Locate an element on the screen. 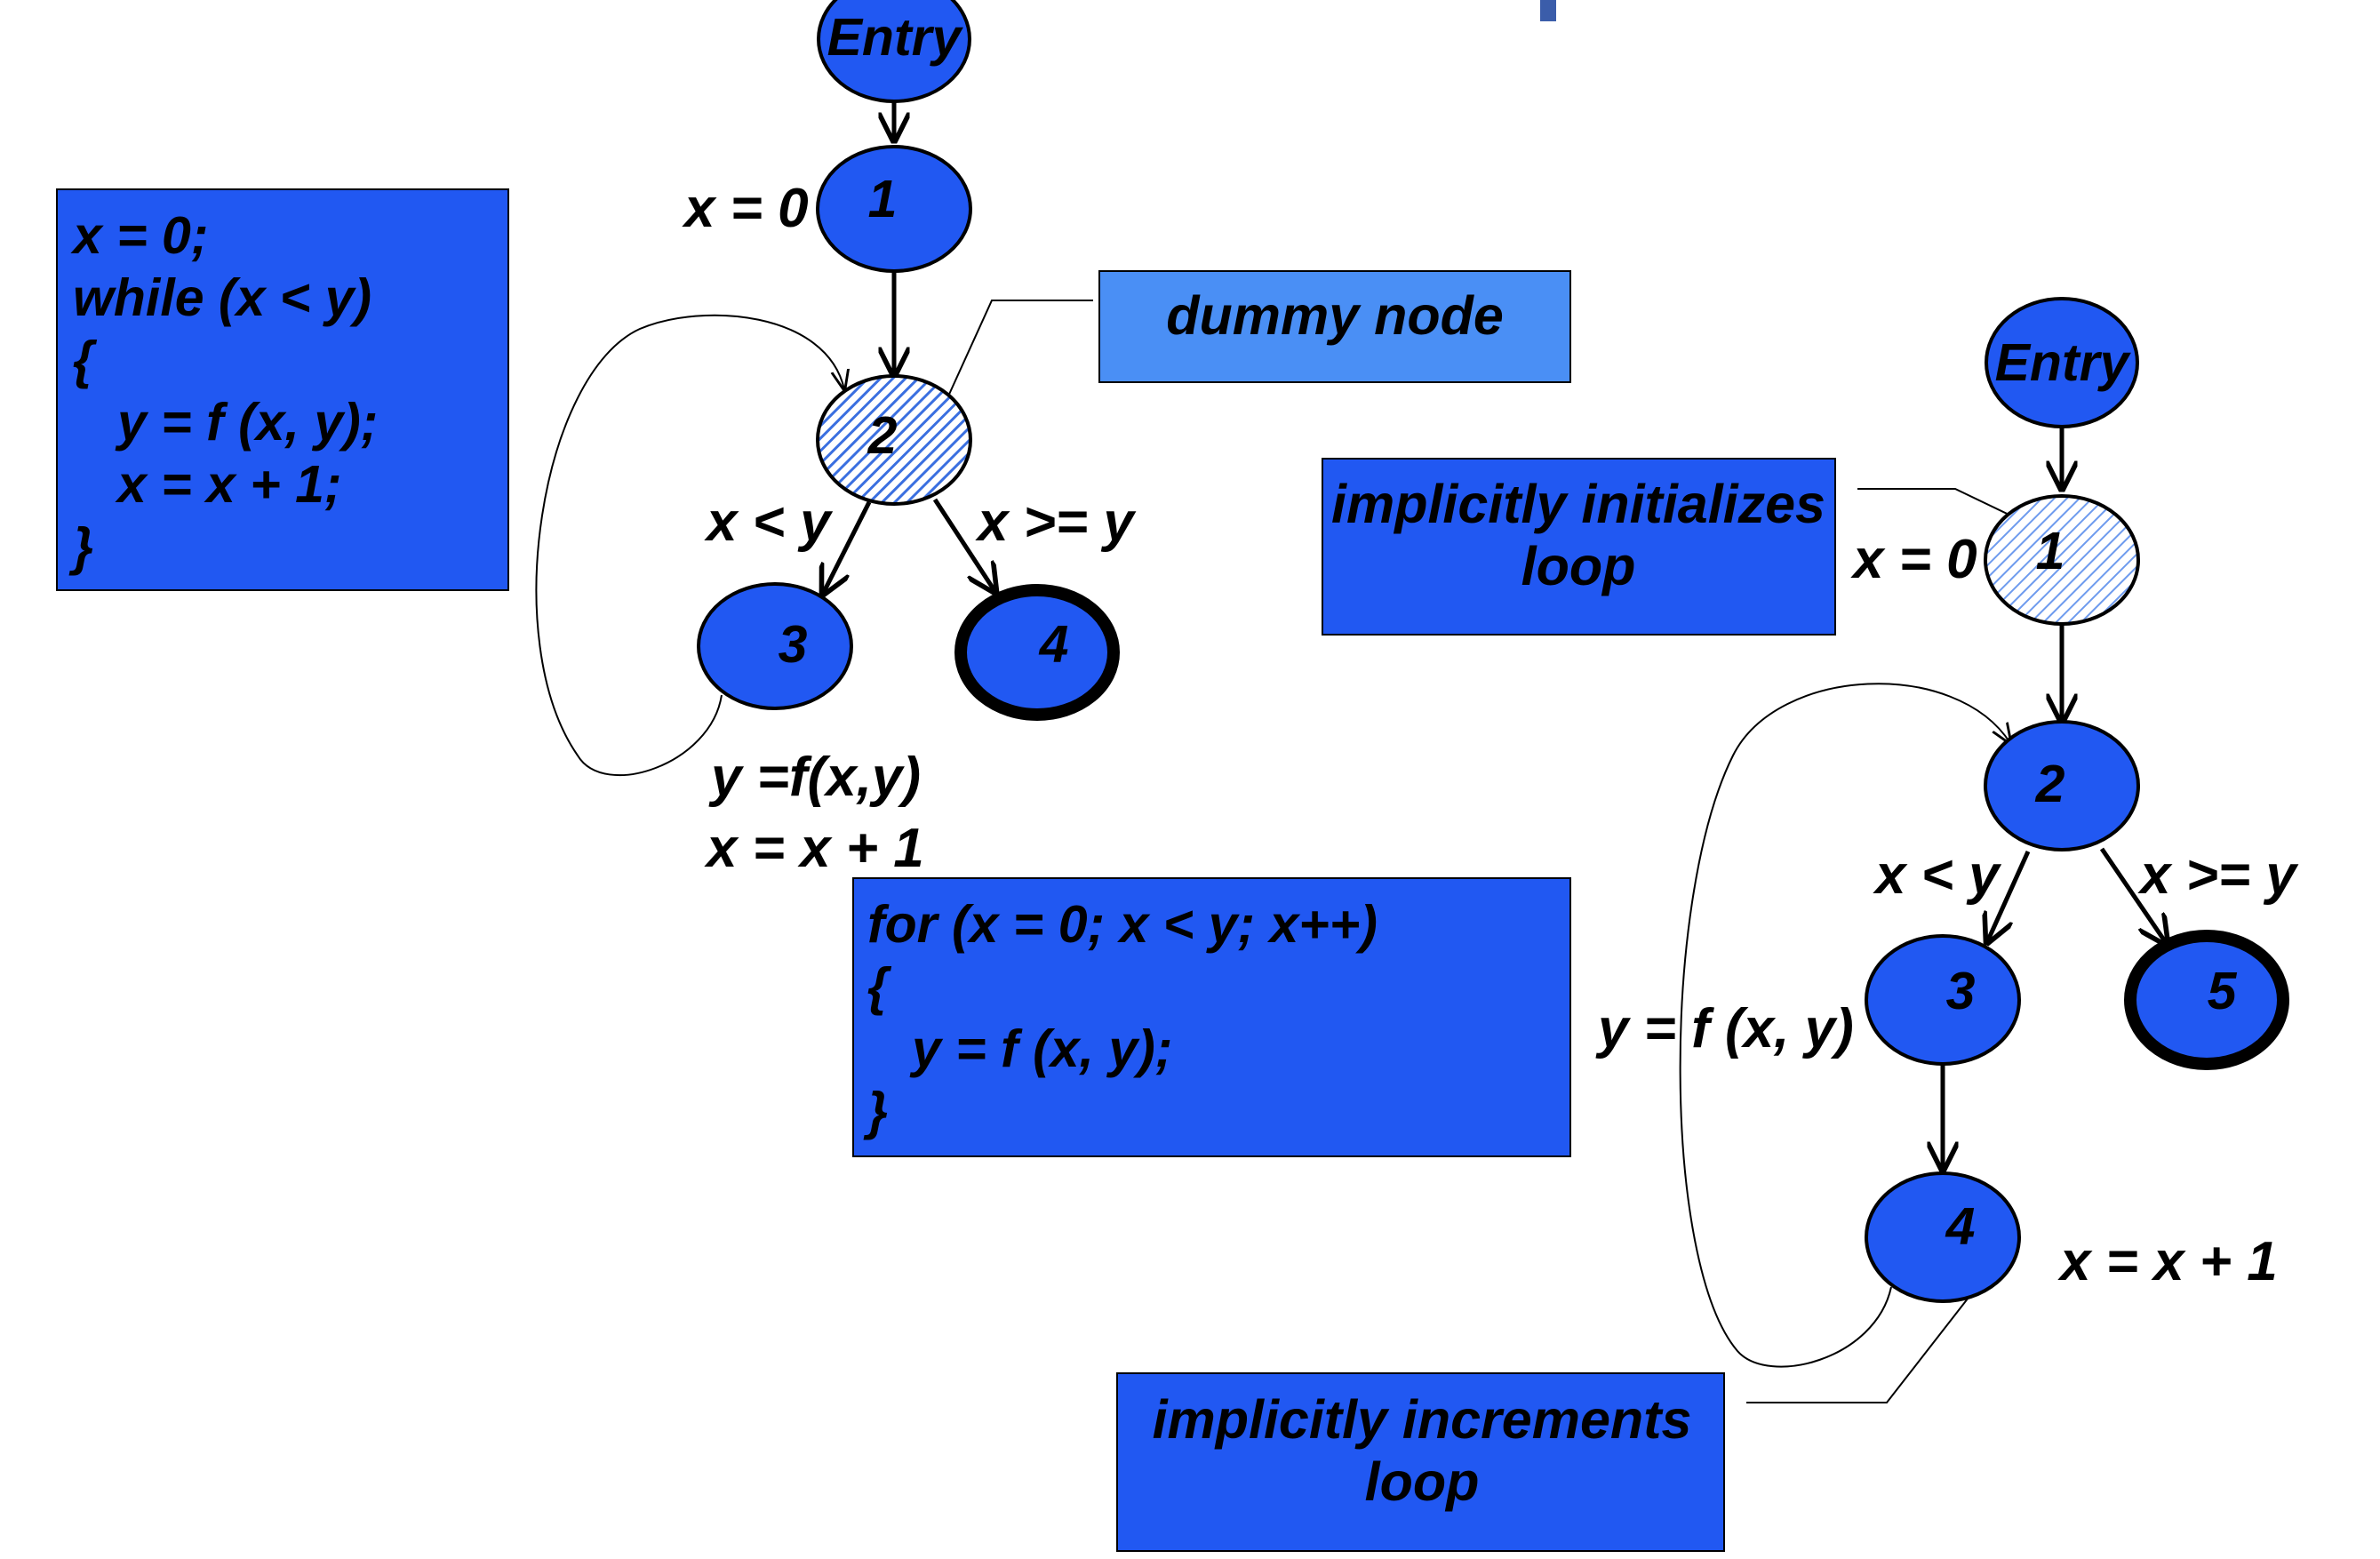  callout-incr-leader is located at coordinates (1865, 1340).